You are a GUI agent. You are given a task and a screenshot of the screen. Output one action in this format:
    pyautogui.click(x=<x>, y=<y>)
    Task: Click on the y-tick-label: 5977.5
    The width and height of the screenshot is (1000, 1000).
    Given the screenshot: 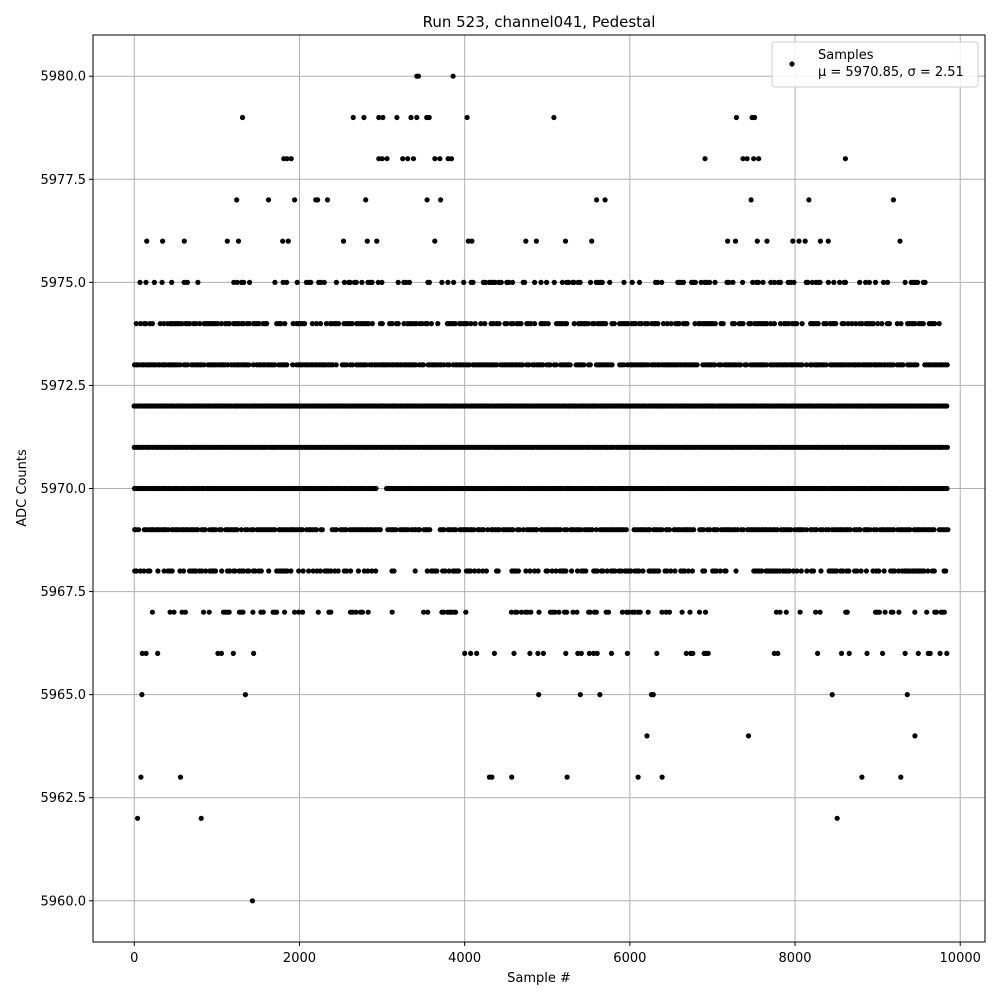 What is the action you would take?
    pyautogui.click(x=64, y=180)
    